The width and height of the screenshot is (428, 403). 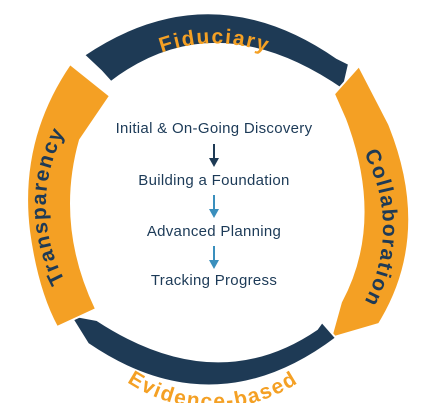 I want to click on step-discovery: Initial & On-Going Discovery, so click(x=214, y=128).